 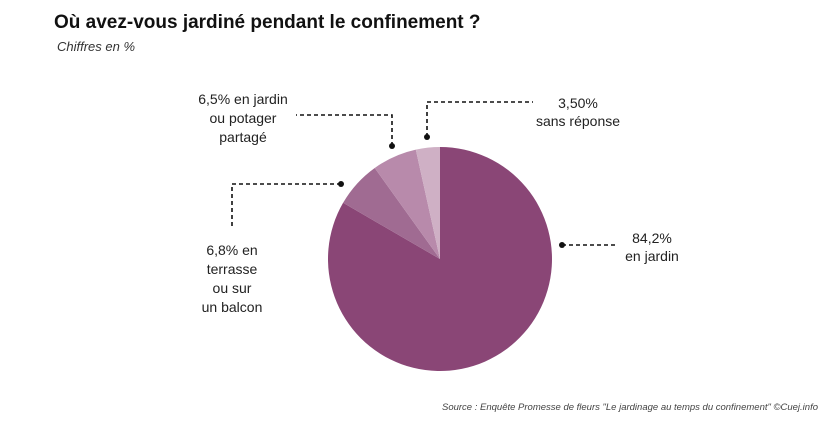 What do you see at coordinates (578, 112) in the screenshot?
I see `slice-label-3: 3,50% sans réponse` at bounding box center [578, 112].